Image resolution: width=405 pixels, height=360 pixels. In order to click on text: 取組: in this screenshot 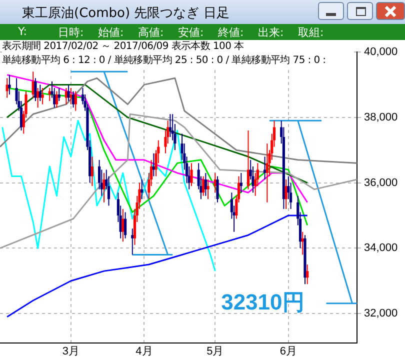, I will do `click(311, 32)`.